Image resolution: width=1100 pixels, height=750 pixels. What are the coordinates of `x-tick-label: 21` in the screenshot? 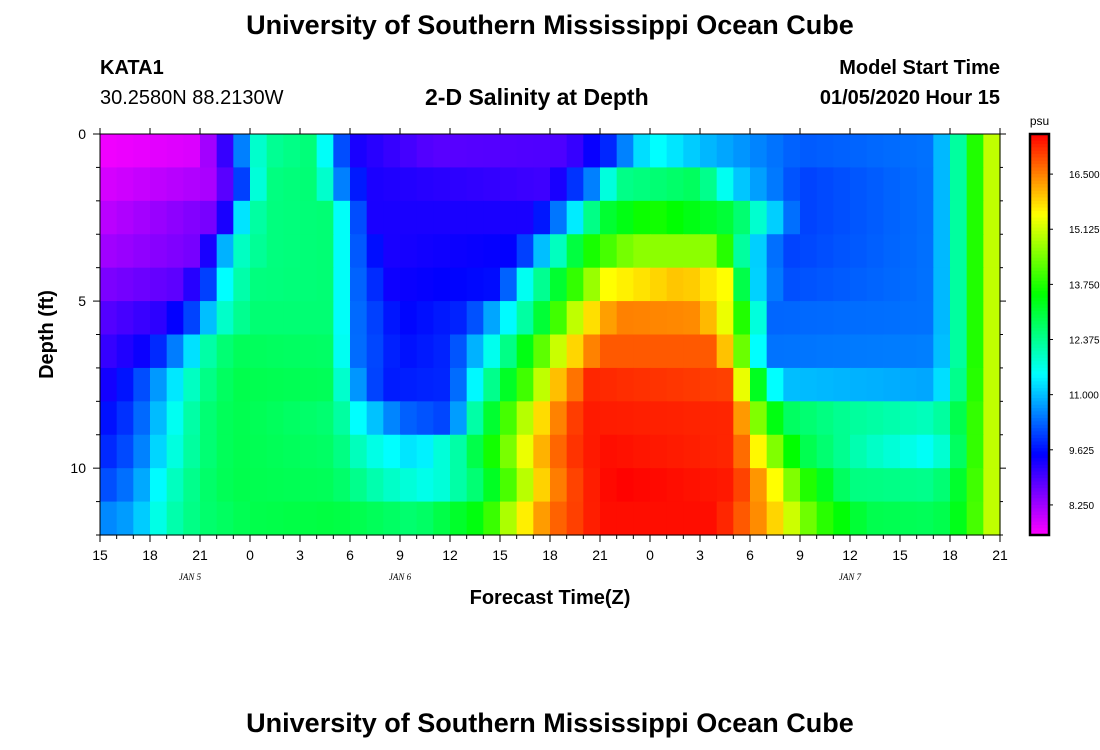 It's located at (600, 555).